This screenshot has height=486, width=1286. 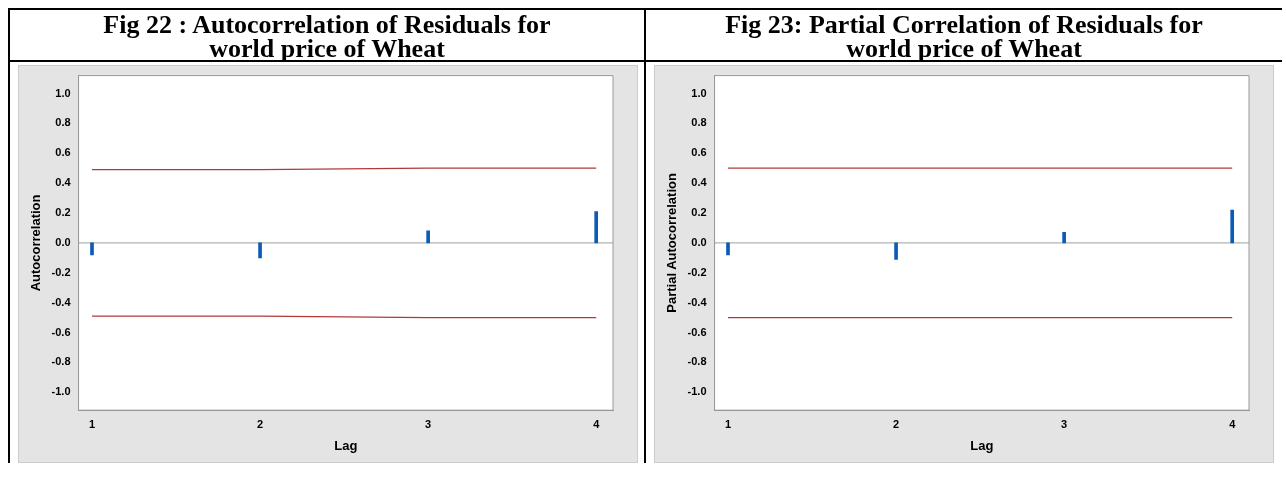 I want to click on chart-title: Fig 22 : Autocorrelation of Residuals for world price of Wheat, so click(x=327, y=36).